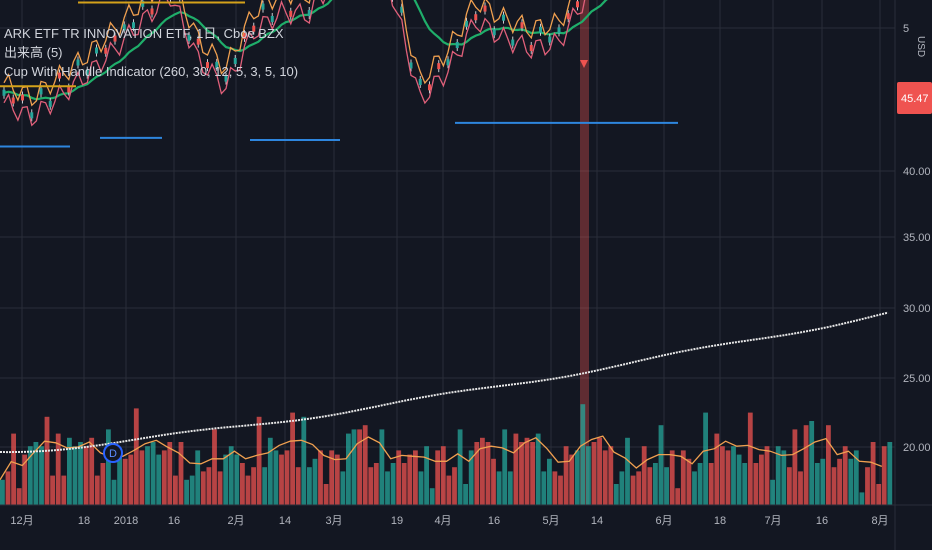  I want to click on price-tick-label: 5, so click(906, 29).